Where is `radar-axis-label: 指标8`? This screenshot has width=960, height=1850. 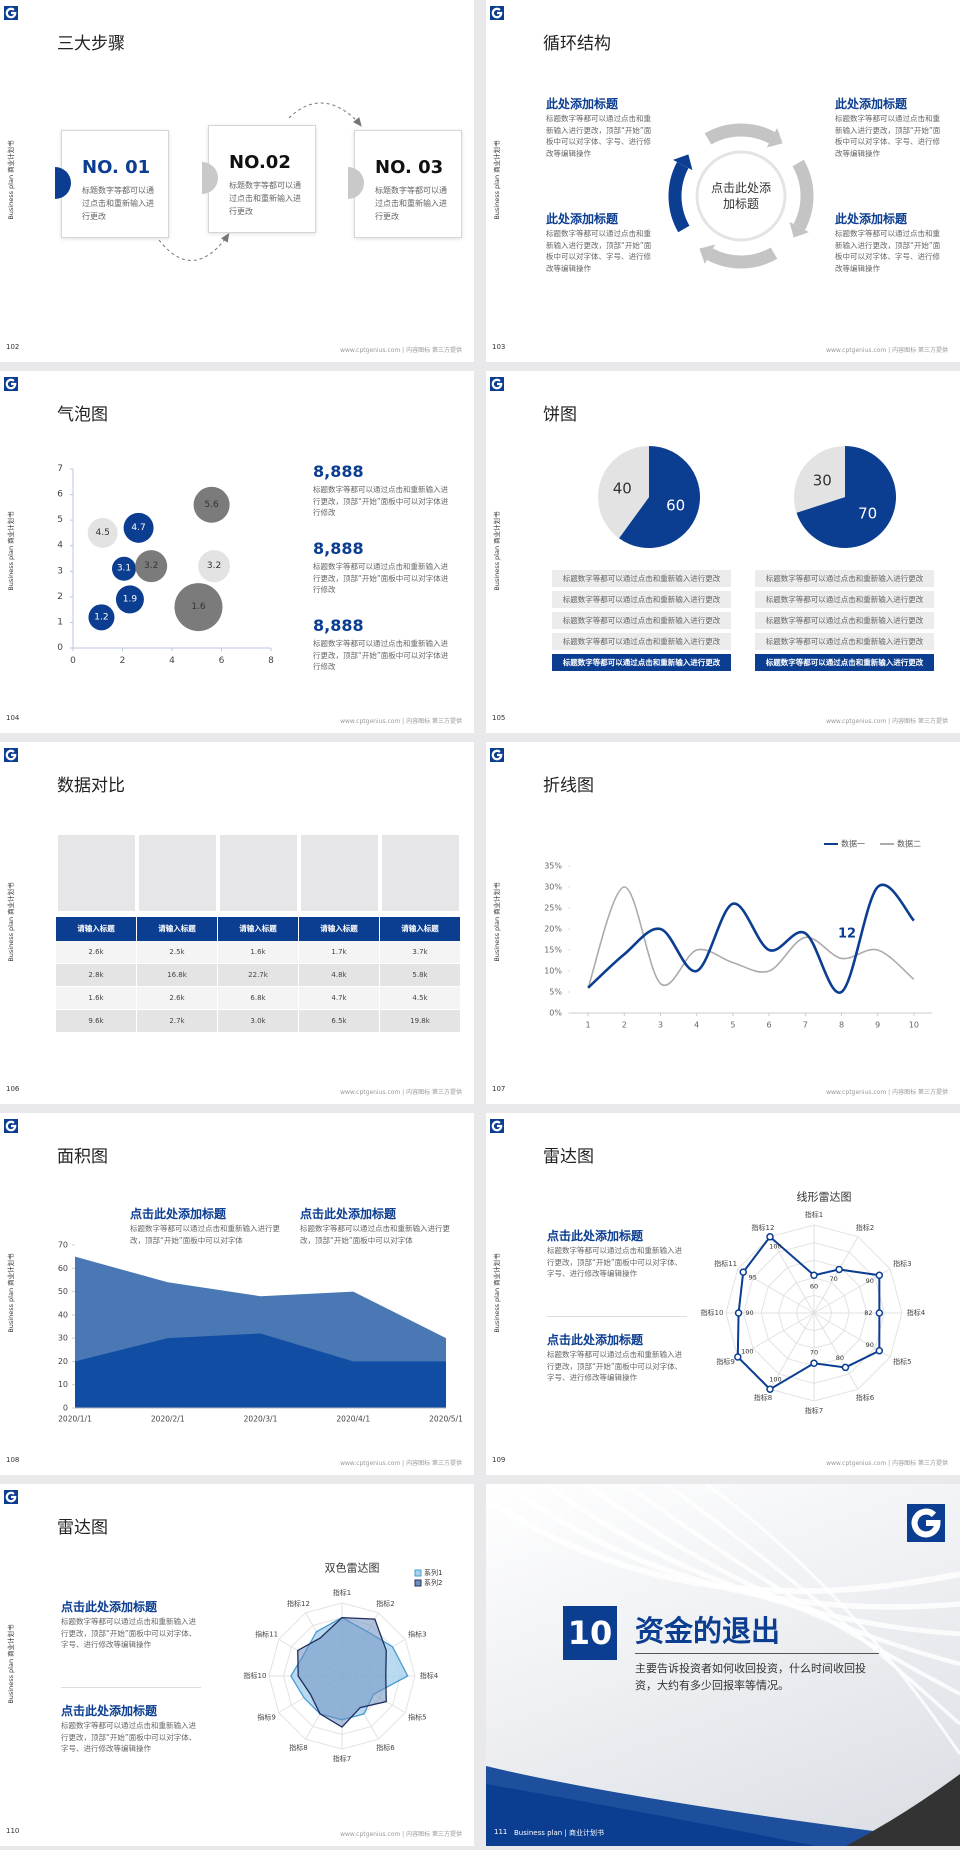 radar-axis-label: 指标8 is located at coordinates (763, 1397).